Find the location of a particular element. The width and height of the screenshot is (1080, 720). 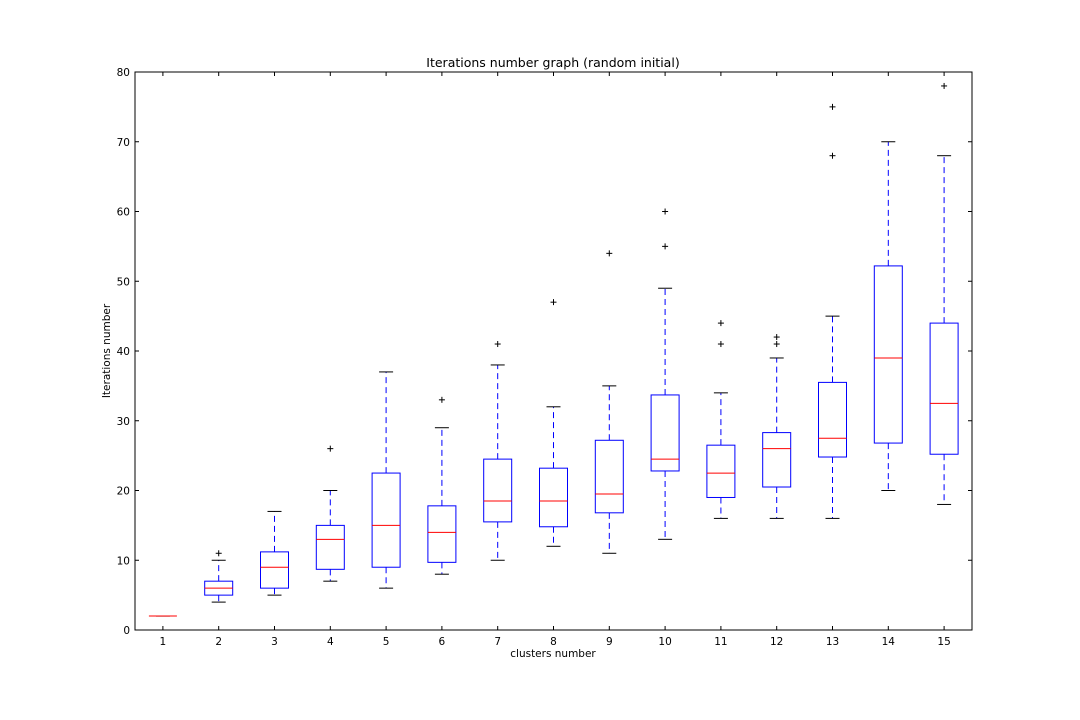

x-tick-label: 12 is located at coordinates (776, 642).